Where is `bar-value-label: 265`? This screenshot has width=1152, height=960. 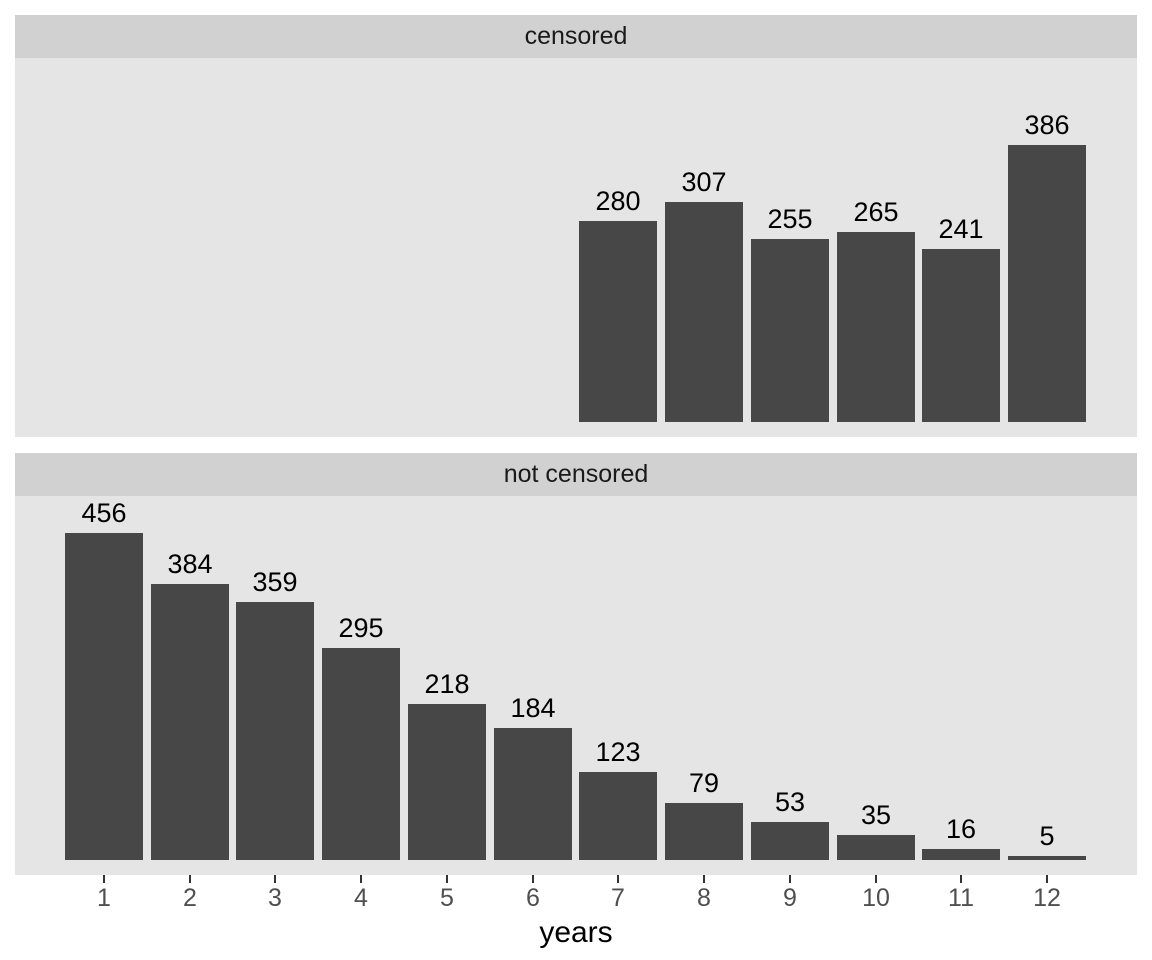 bar-value-label: 265 is located at coordinates (876, 212).